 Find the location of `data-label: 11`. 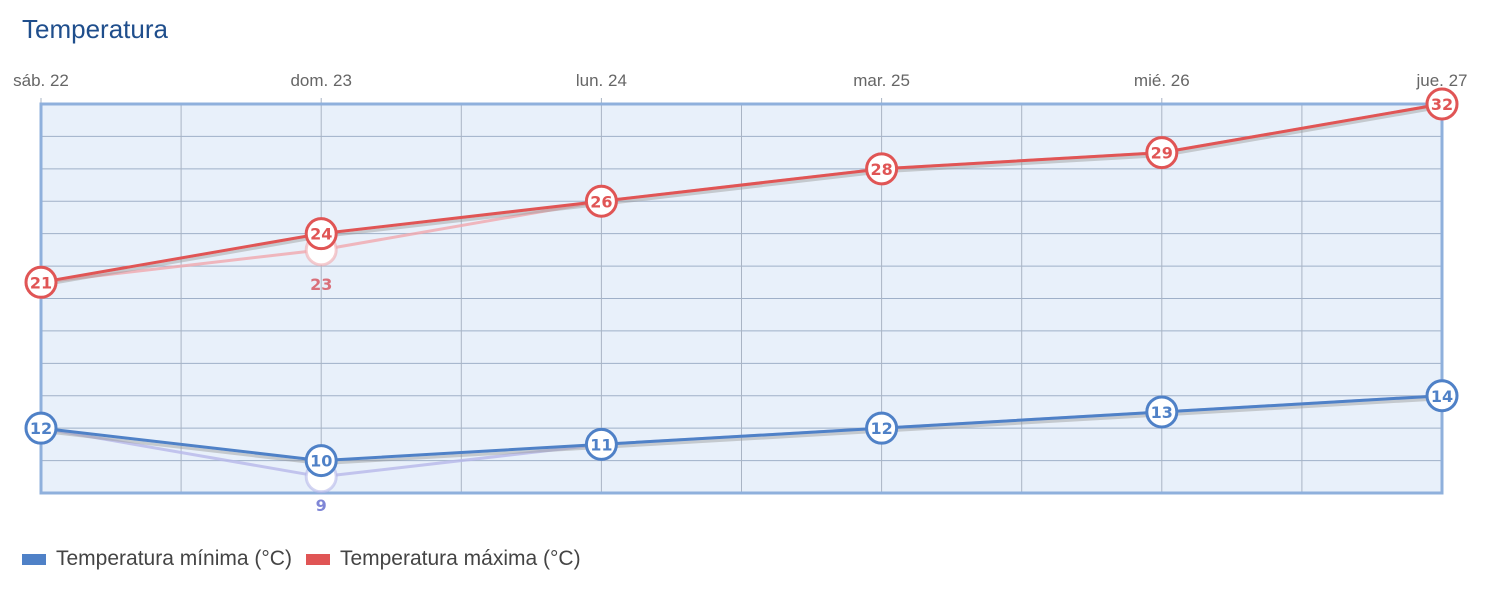

data-label: 11 is located at coordinates (601, 444).